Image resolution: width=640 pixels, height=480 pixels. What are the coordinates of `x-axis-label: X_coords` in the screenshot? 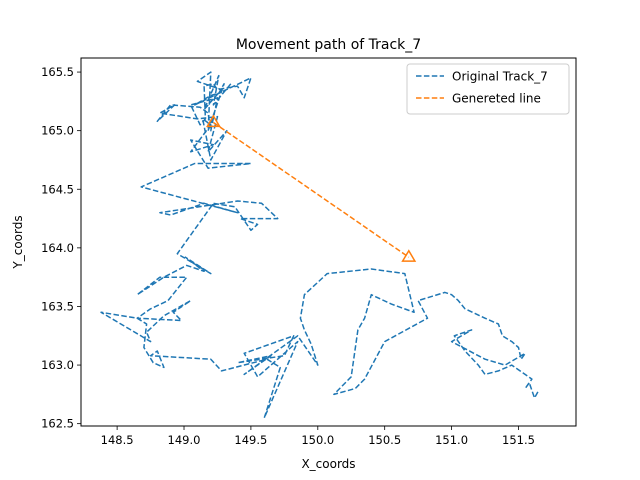 It's located at (328, 464).